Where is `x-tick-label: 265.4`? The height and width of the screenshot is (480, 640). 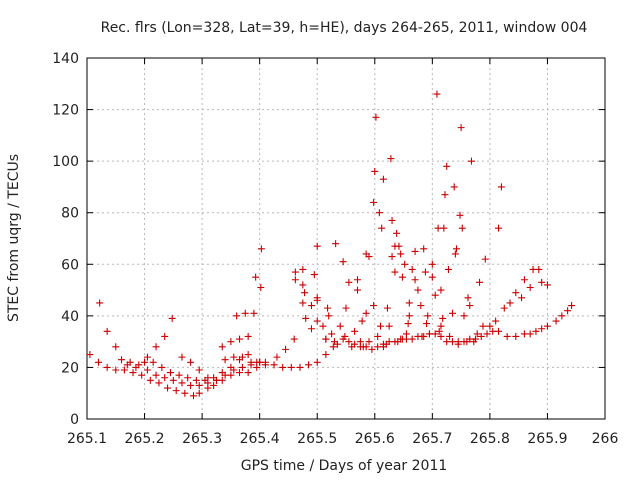
x-tick-label: 265.4 is located at coordinates (260, 439).